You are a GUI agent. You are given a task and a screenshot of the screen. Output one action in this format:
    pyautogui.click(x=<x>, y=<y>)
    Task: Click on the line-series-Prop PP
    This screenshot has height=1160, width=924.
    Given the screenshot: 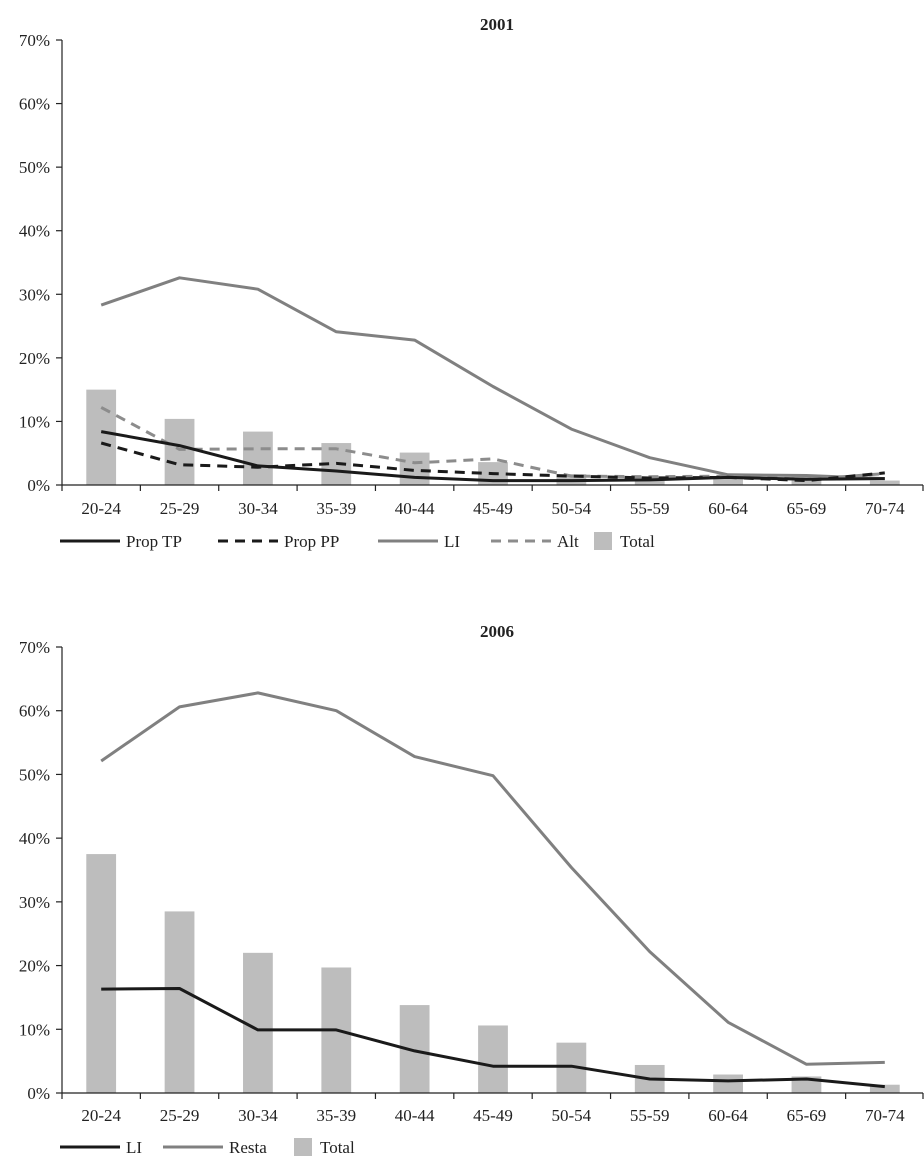 What is the action you would take?
    pyautogui.click(x=492, y=462)
    